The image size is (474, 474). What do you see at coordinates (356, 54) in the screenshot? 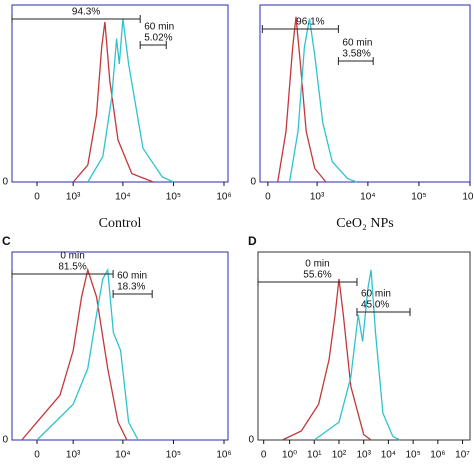
I see `gate-percent: 3.58%` at bounding box center [356, 54].